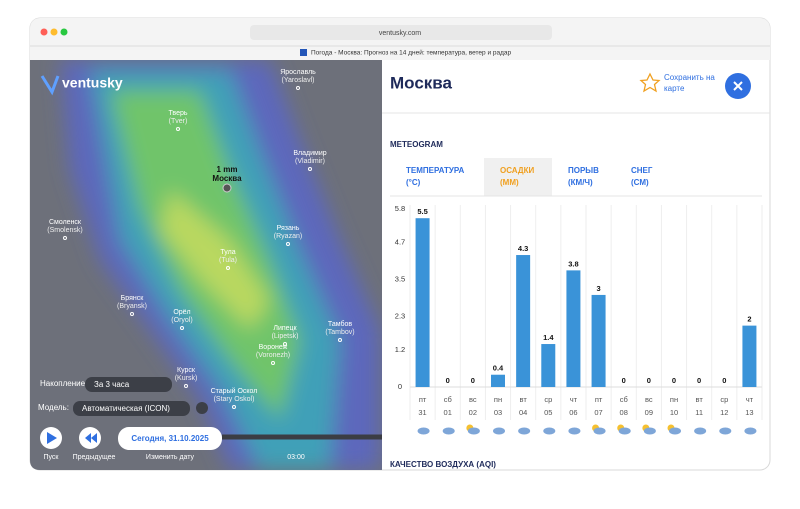  What do you see at coordinates (413, 182) in the screenshot?
I see `tab-unit: (°C)` at bounding box center [413, 182].